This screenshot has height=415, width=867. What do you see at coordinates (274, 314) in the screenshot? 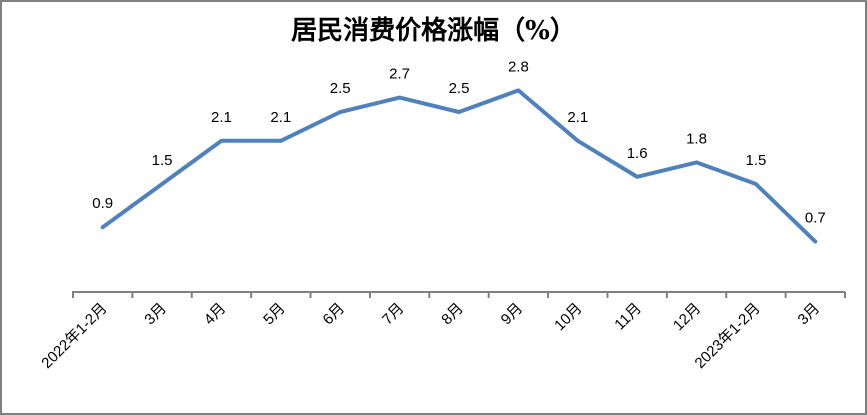
I see `x-axis-category-label: 5月` at bounding box center [274, 314].